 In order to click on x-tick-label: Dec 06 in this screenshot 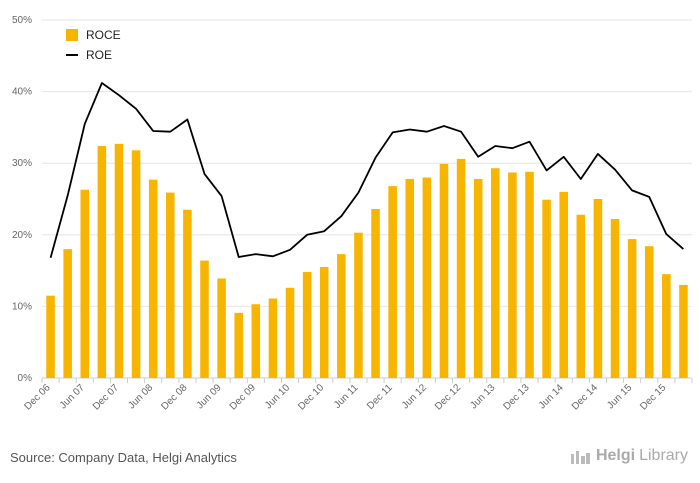, I will do `click(37, 397)`.